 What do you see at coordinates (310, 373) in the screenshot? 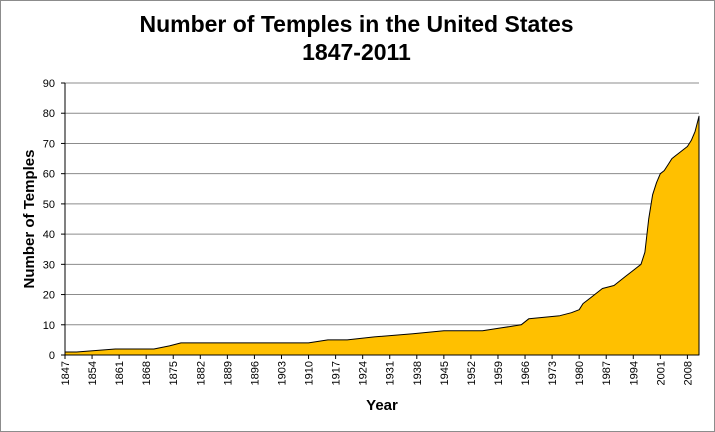
I see `x-tick-label-1910: 1910` at bounding box center [310, 373].